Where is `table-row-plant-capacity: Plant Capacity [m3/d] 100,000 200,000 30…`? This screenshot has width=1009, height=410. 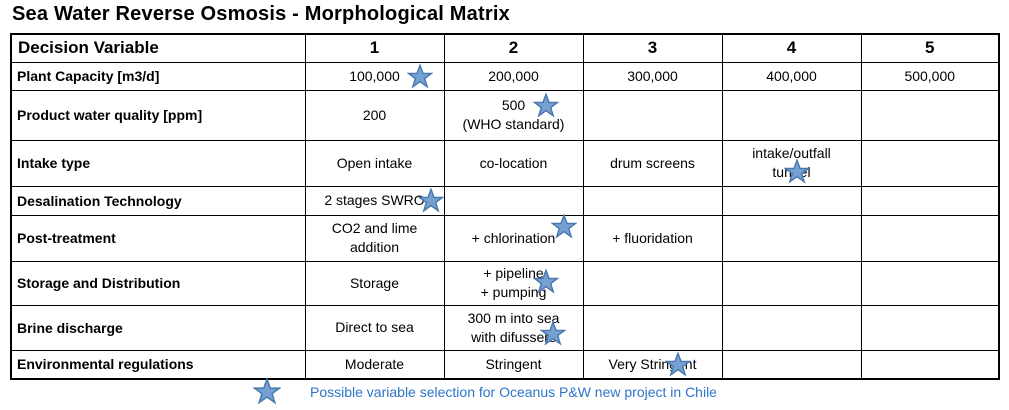
table-row-plant-capacity: Plant Capacity [m3/d] 100,000 200,000 30… is located at coordinates (505, 76).